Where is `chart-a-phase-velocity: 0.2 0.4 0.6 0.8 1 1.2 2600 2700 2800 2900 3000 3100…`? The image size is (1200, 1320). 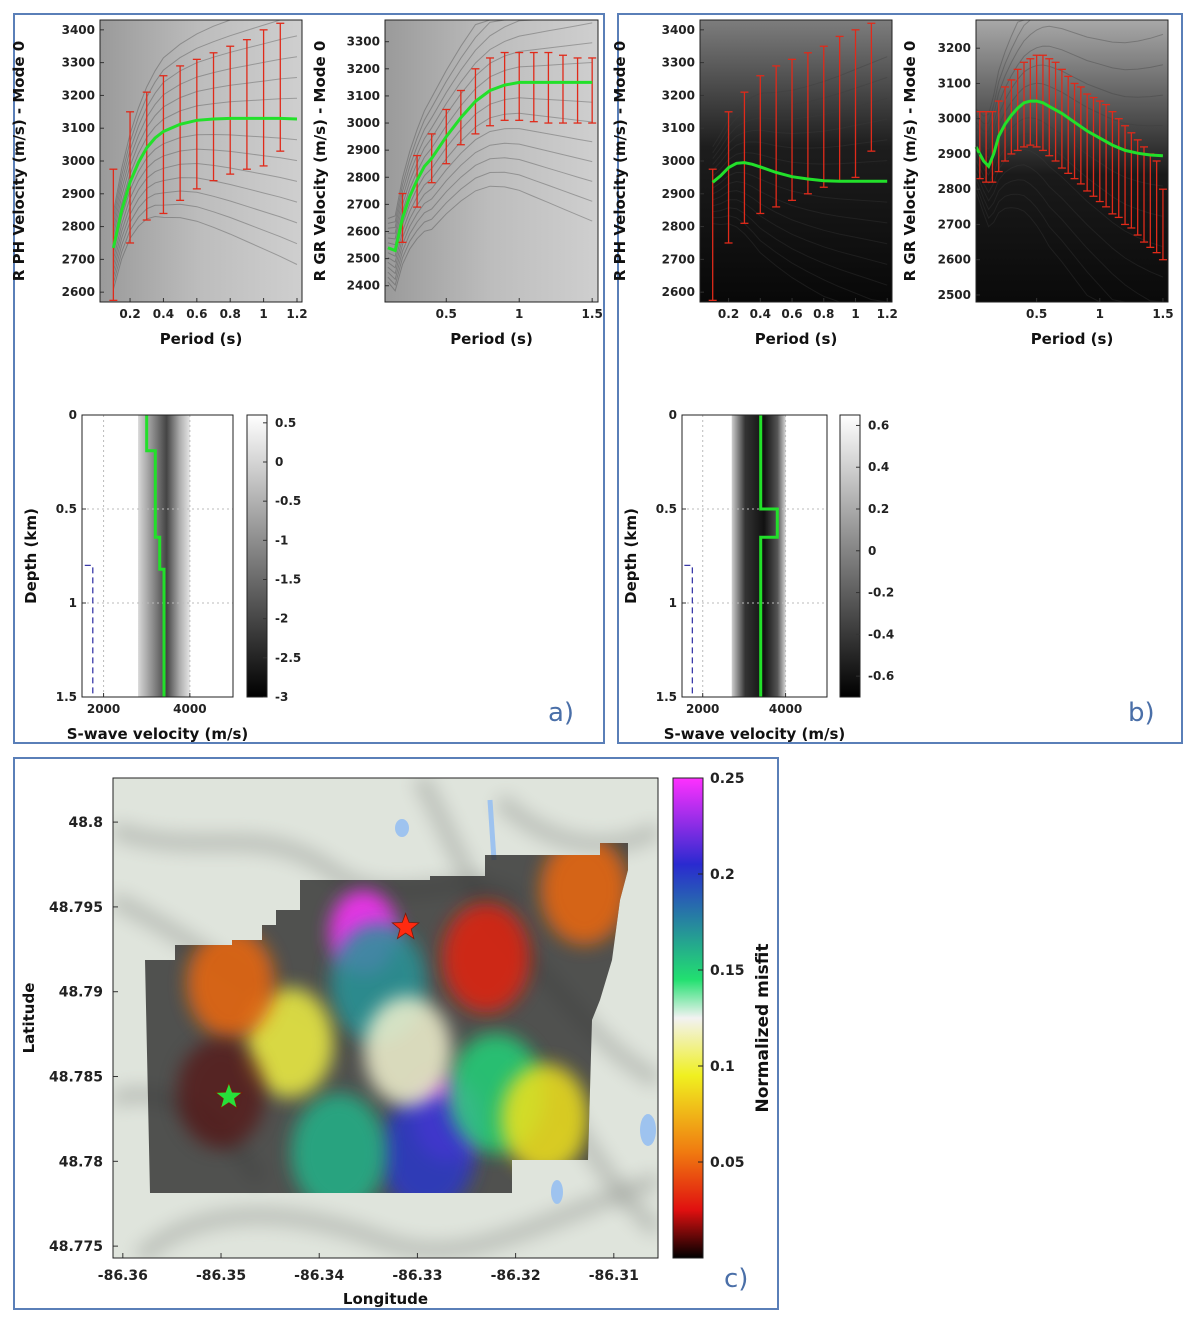
chart-a-phase-velocity: 0.2 0.4 0.6 0.8 1 1.2 2600 2700 2800 2900 3000 3100… is located at coordinates (159, 183).